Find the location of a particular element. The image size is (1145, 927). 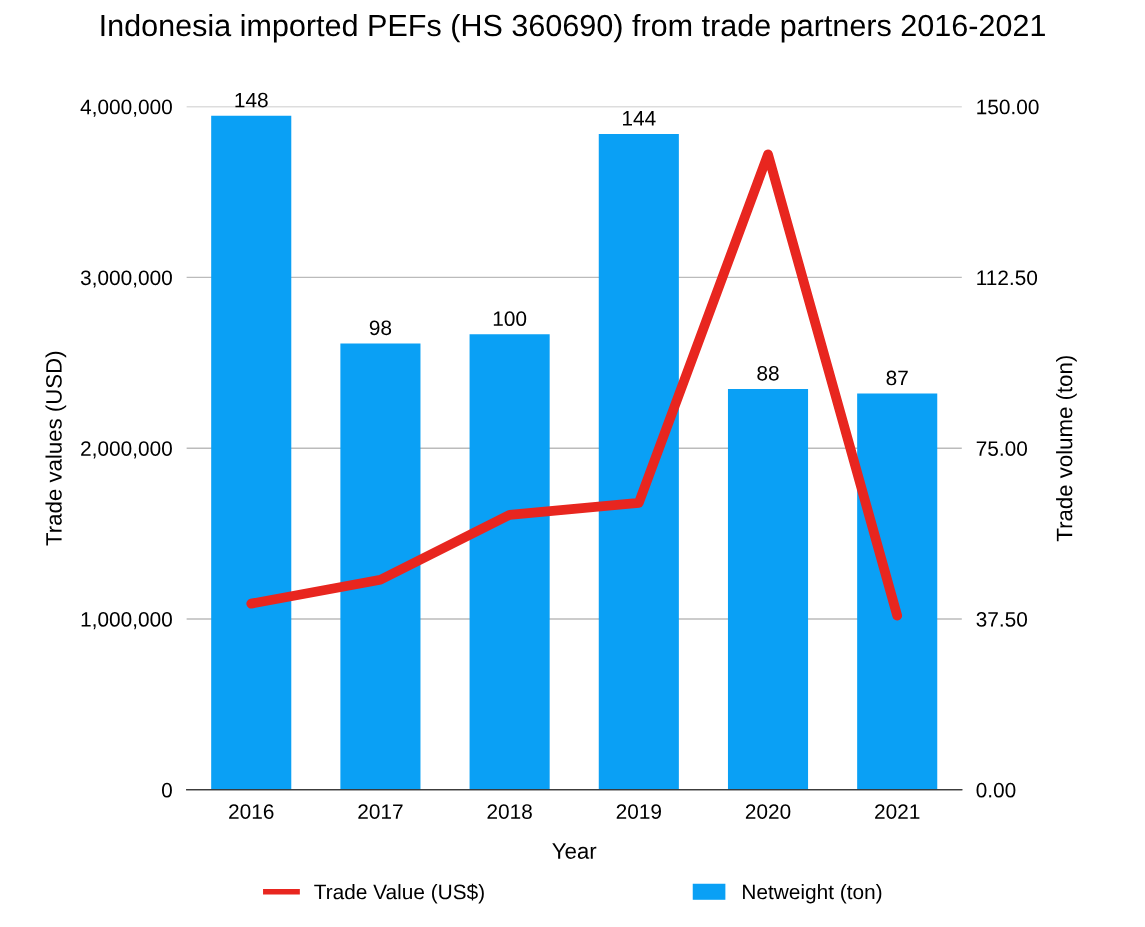

data-label: 100 is located at coordinates (510, 319).